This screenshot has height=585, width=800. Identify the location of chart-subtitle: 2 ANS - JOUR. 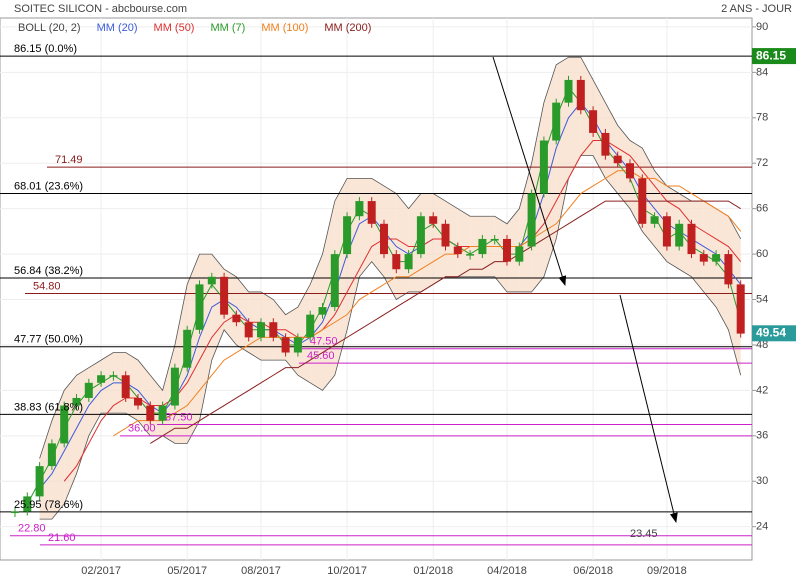
(756, 9).